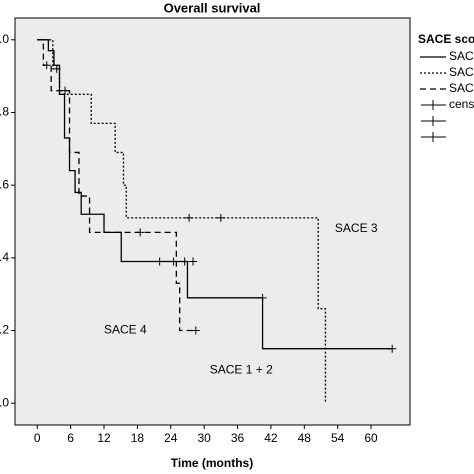  Describe the element at coordinates (104, 438) in the screenshot. I see `x-tick-label: 12` at that location.